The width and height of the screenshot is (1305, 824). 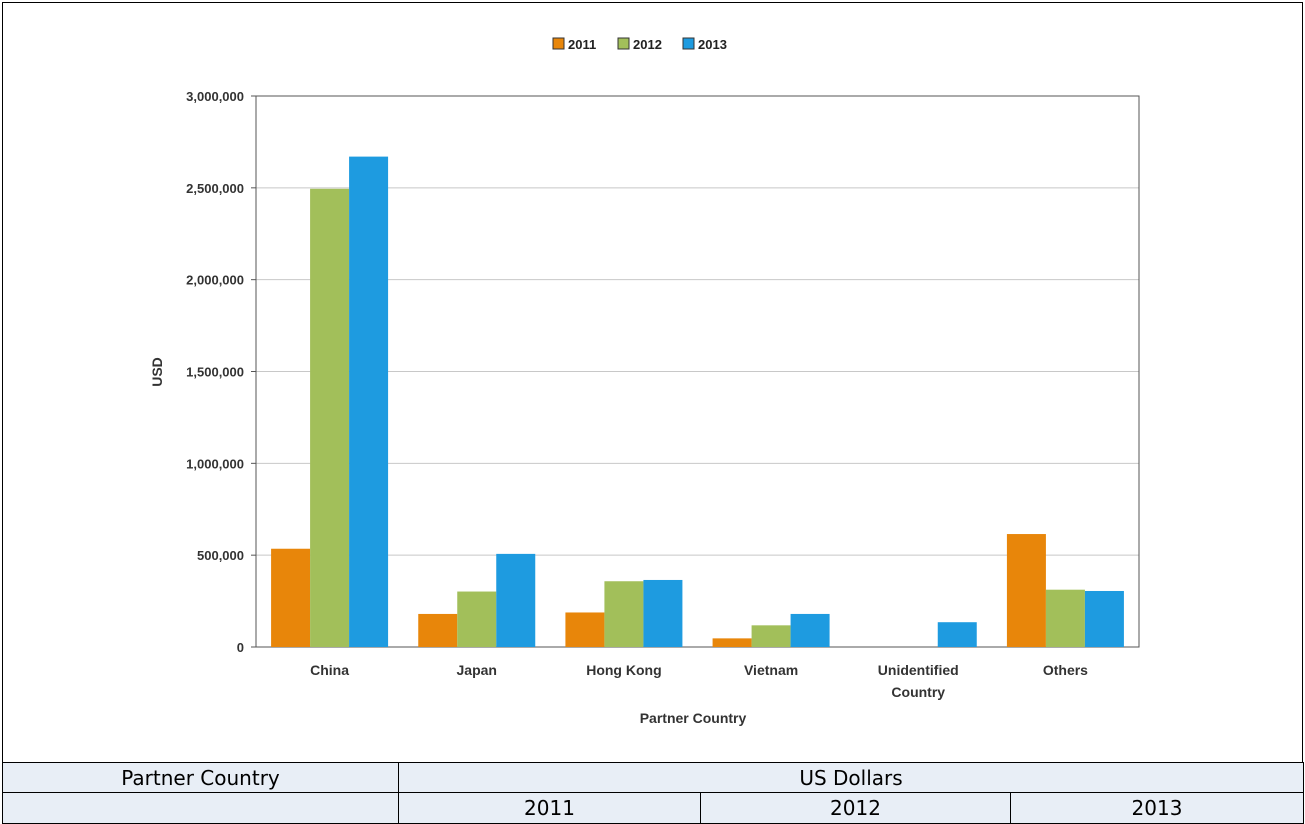 I want to click on table-header-row: Partner Country US Dollars, so click(x=653, y=777).